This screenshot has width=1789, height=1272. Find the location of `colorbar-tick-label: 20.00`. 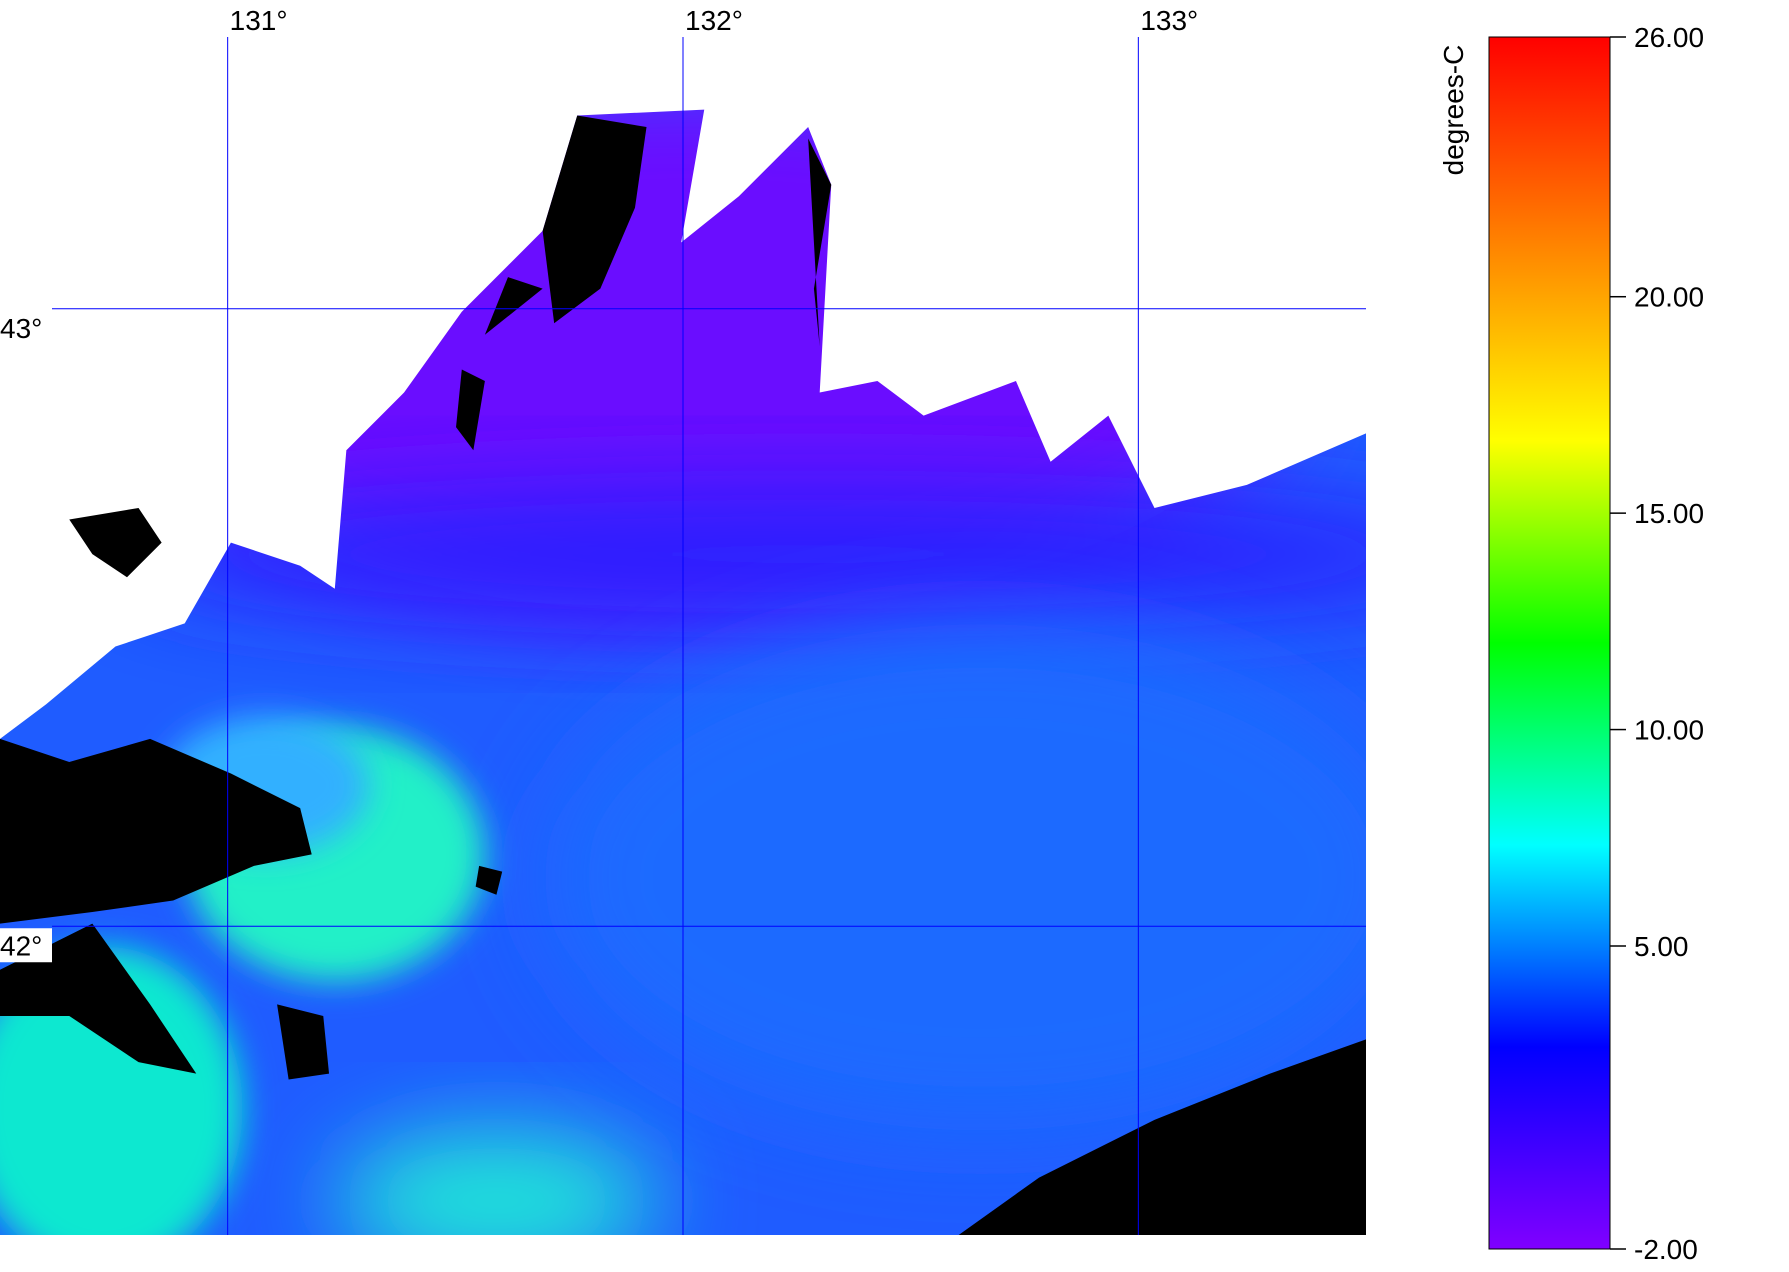

colorbar-tick-label: 20.00 is located at coordinates (1669, 297).